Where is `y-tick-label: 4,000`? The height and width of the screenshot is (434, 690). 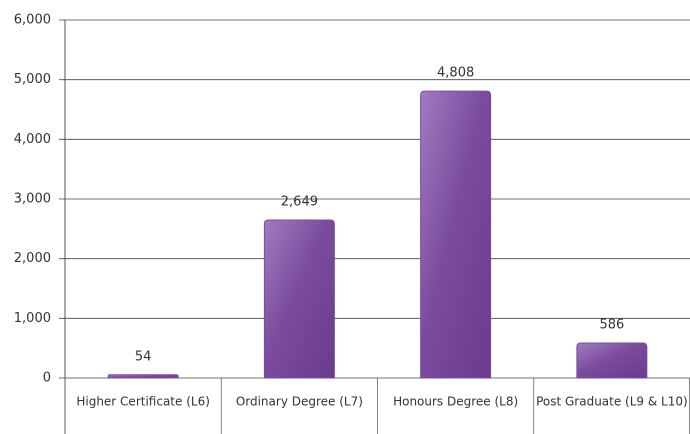
y-tick-label: 4,000 is located at coordinates (32, 139).